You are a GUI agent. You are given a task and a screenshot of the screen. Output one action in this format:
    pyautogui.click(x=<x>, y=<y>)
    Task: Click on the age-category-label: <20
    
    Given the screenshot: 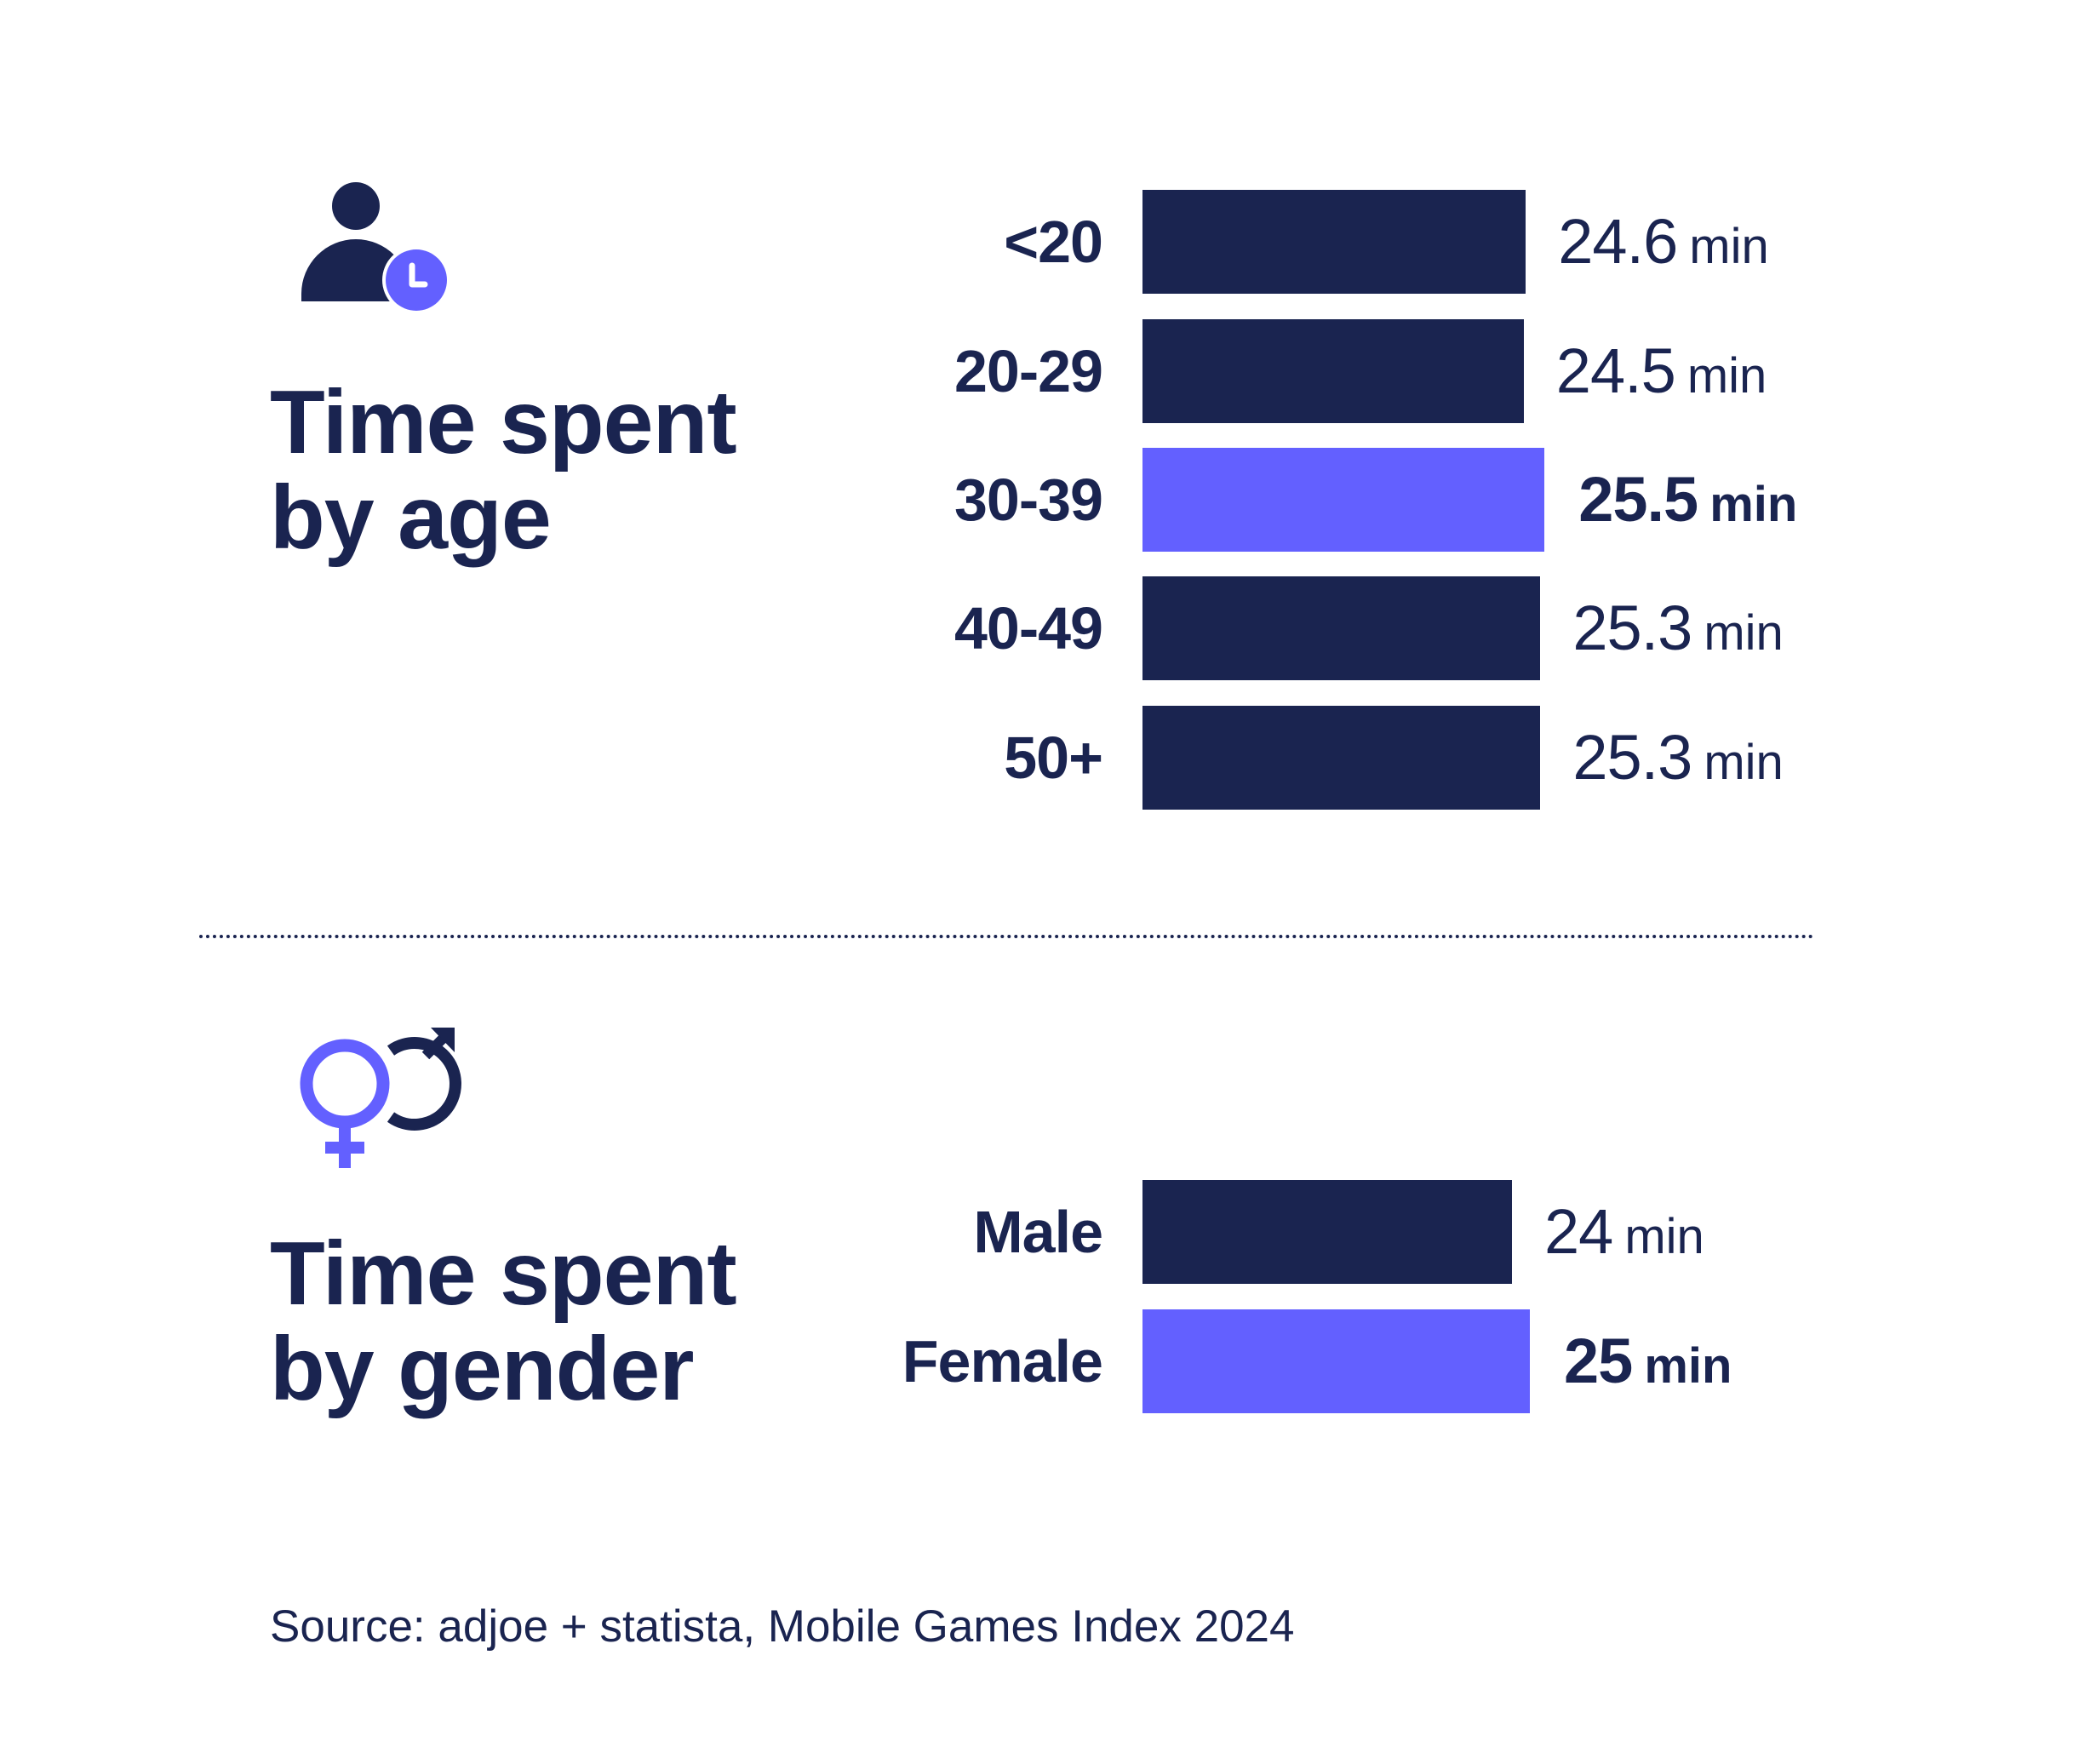 What is the action you would take?
    pyautogui.click(x=1054, y=242)
    